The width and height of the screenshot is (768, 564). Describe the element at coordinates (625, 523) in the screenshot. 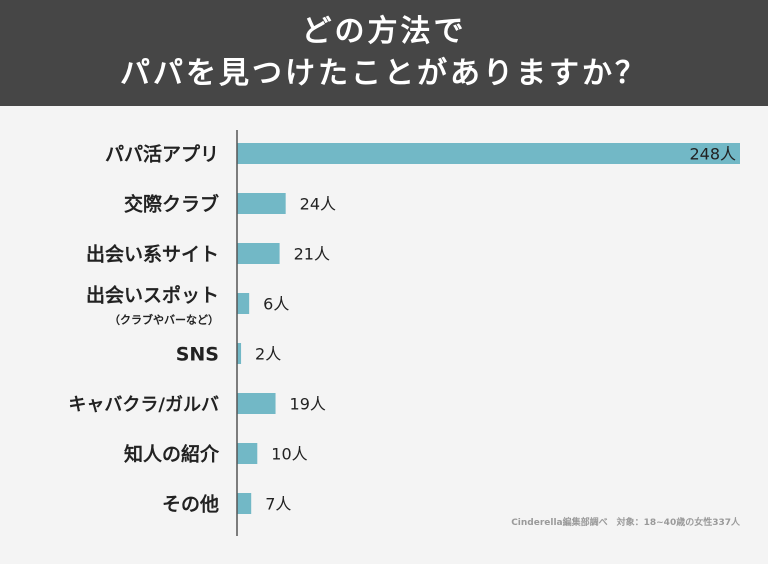

I see `source-note: Cinderella編集部調べ 対象：18~40歳の女性337人` at that location.